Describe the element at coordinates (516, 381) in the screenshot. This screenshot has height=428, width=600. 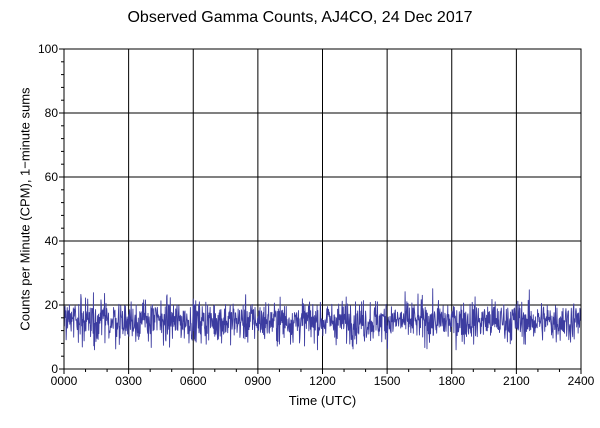
I see `x-tick-label: 2100` at that location.